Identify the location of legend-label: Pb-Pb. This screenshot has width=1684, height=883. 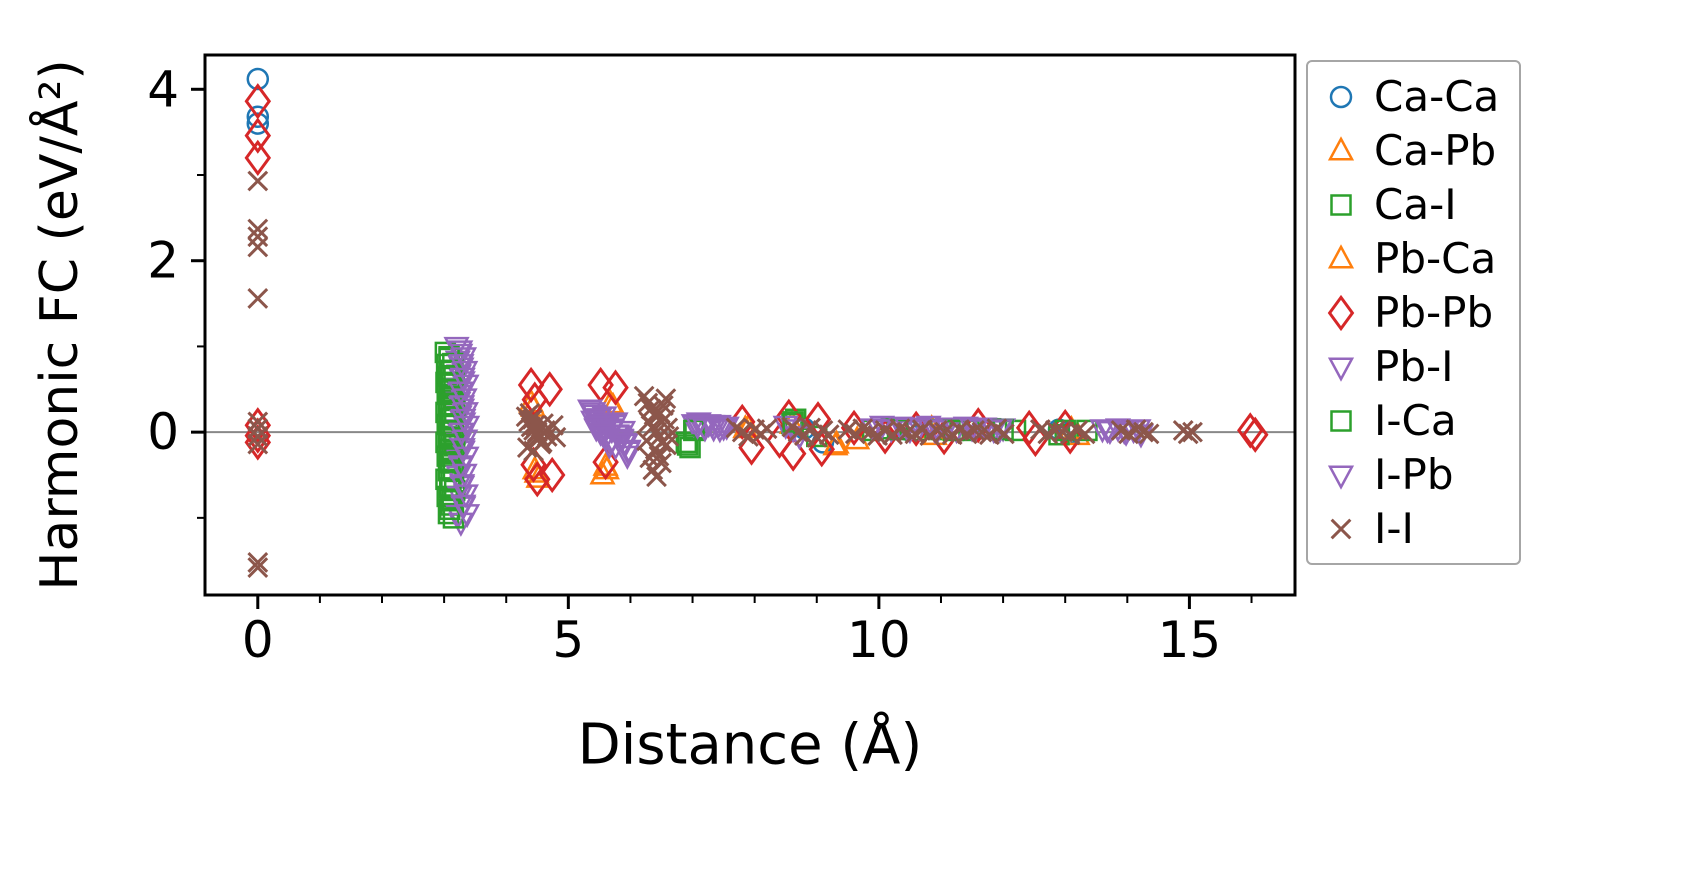
(1434, 312).